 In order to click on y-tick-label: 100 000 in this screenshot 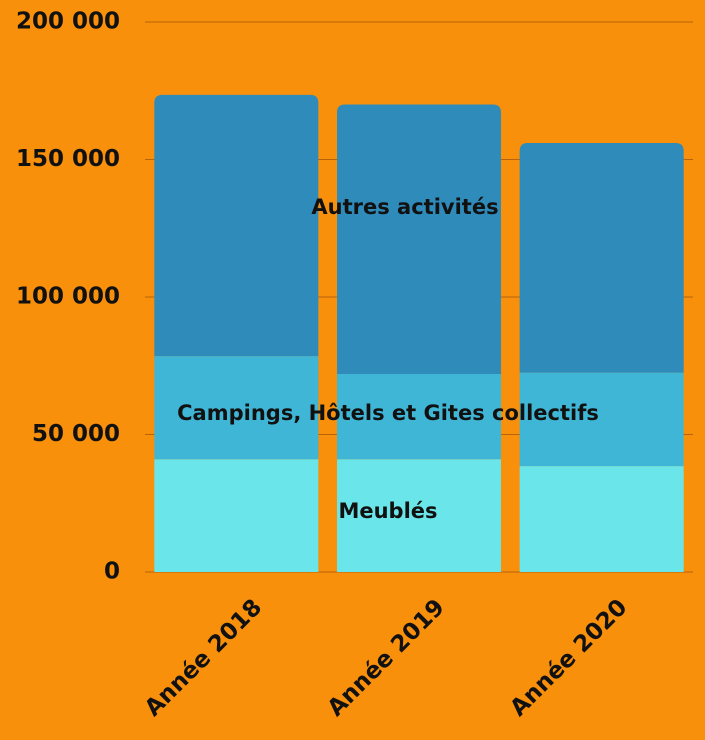, I will do `click(68, 297)`.